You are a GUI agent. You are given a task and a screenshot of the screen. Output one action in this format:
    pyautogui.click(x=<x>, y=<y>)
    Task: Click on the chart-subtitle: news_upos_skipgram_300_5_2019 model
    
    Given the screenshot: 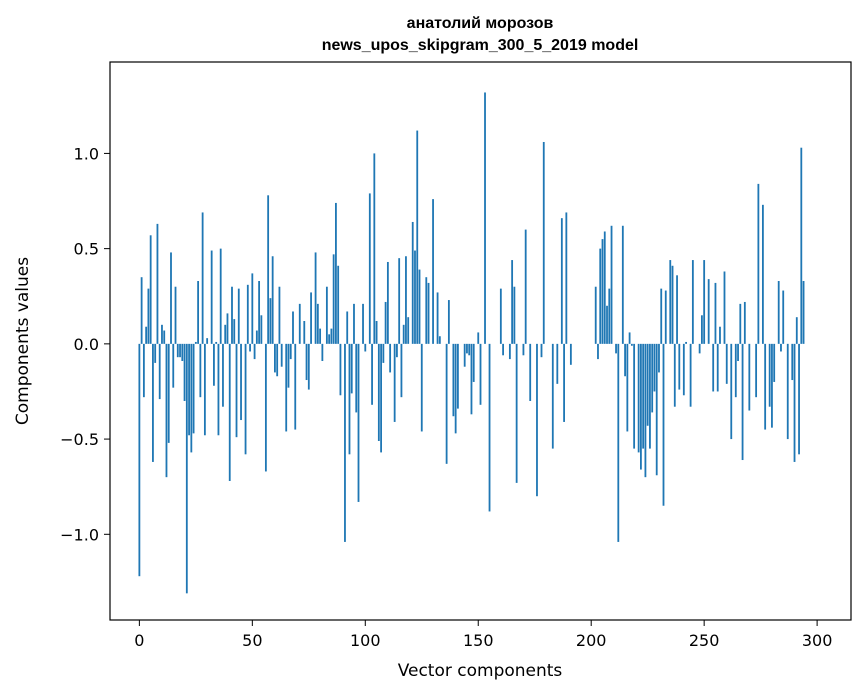 What is the action you would take?
    pyautogui.click(x=480, y=45)
    